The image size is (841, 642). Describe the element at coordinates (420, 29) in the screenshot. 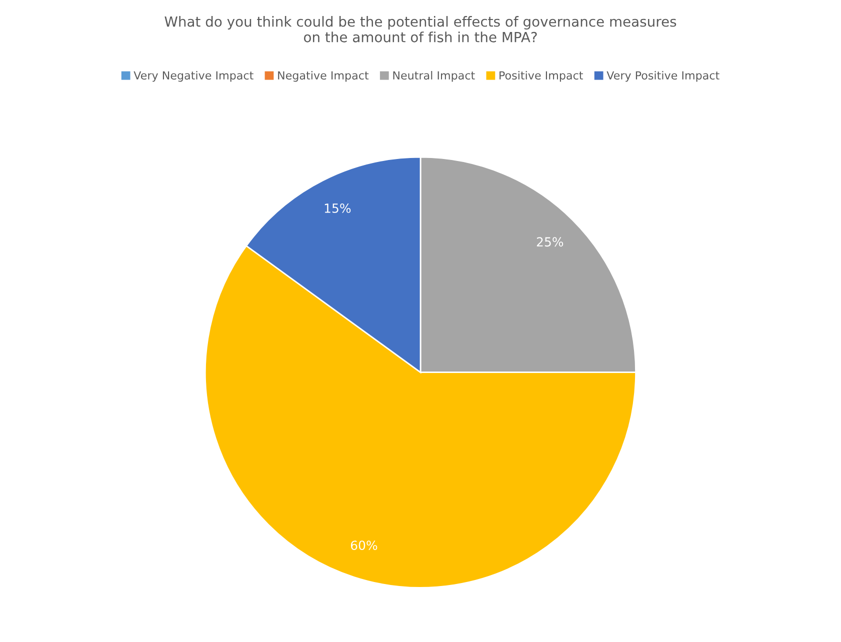

I see `chart-title: What do you think could be the potential effects of governance measures on the amount of fish in the MPA?` at that location.